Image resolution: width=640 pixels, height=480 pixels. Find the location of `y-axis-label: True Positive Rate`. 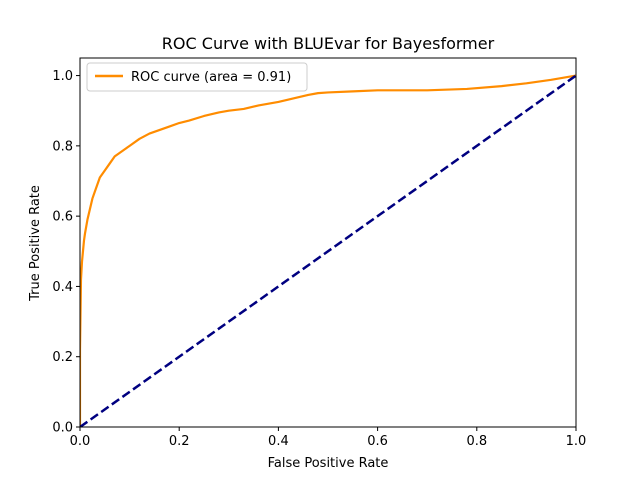

y-axis-label: True Positive Rate is located at coordinates (35, 243).